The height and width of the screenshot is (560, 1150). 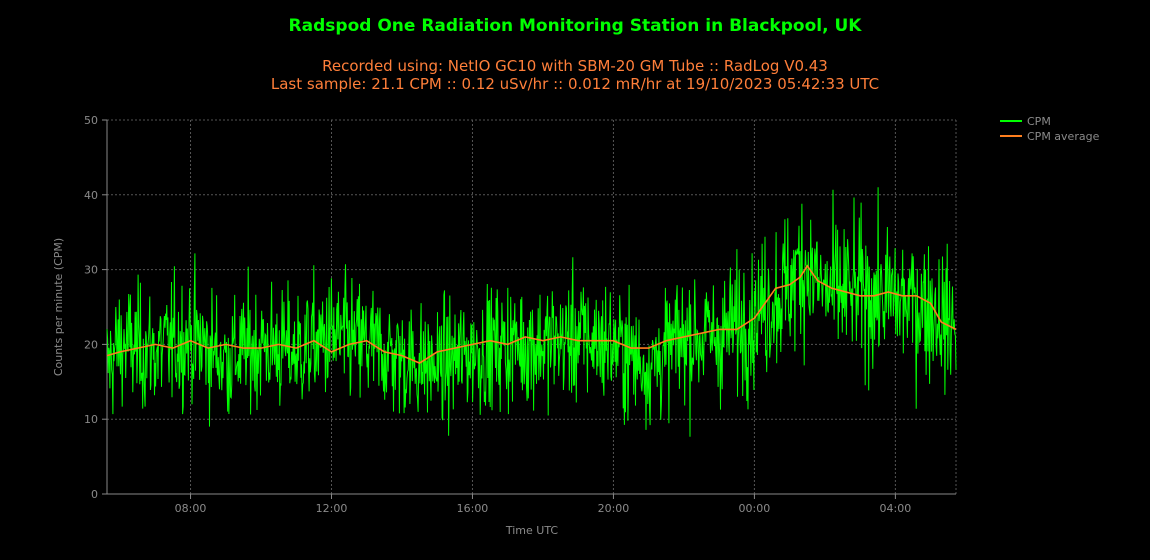 I want to click on x-tick-label: 12:00, so click(x=332, y=508).